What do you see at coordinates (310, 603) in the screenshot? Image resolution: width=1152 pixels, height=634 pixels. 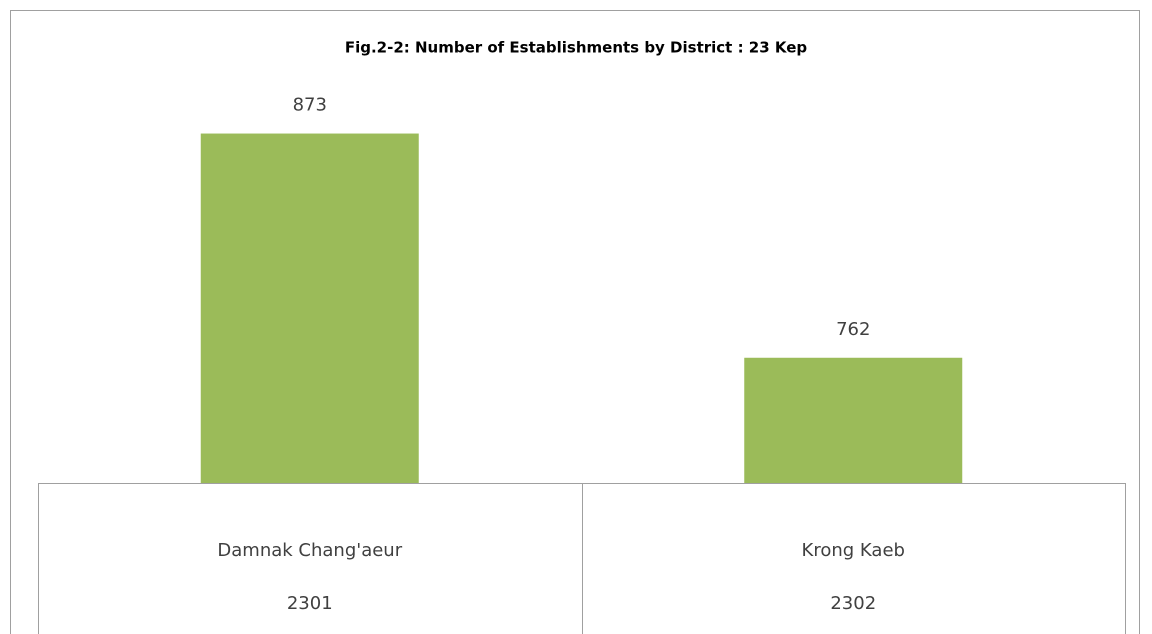 I see `category-code: 2301` at bounding box center [310, 603].